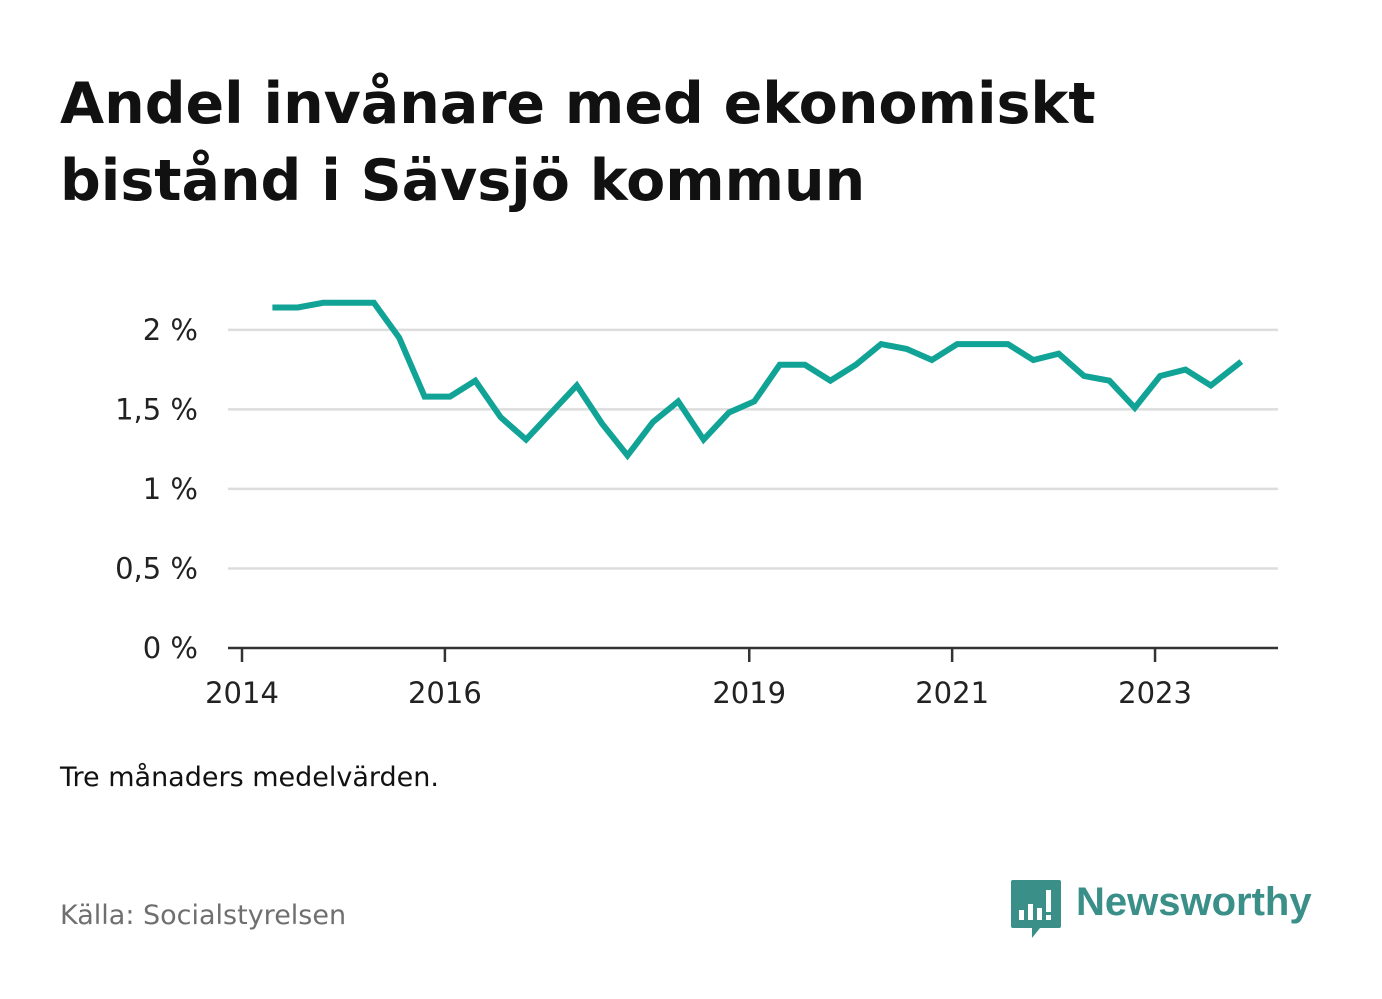 The height and width of the screenshot is (999, 1382). Describe the element at coordinates (170, 330) in the screenshot. I see `y-tick-label: 2 %` at that location.